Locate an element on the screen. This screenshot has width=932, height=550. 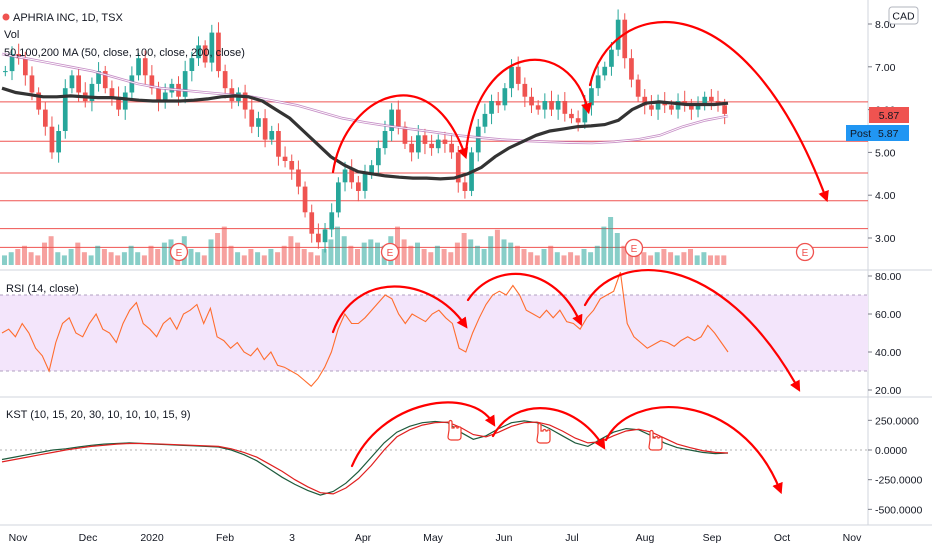
time-axis-label: Feb is located at coordinates (225, 538).